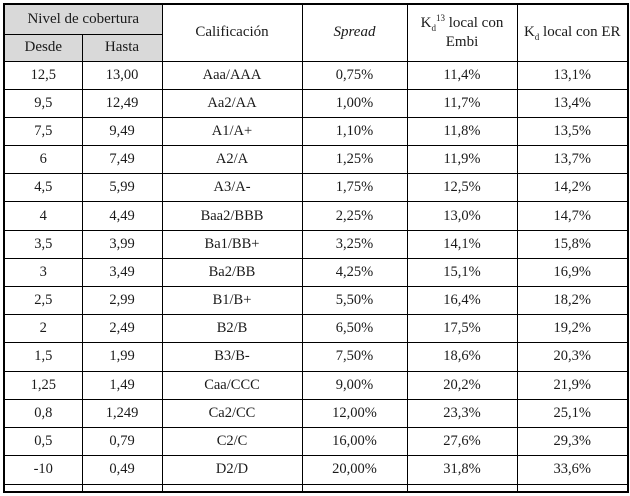  What do you see at coordinates (572, 385) in the screenshot?
I see `table-cell: 21,9%` at bounding box center [572, 385].